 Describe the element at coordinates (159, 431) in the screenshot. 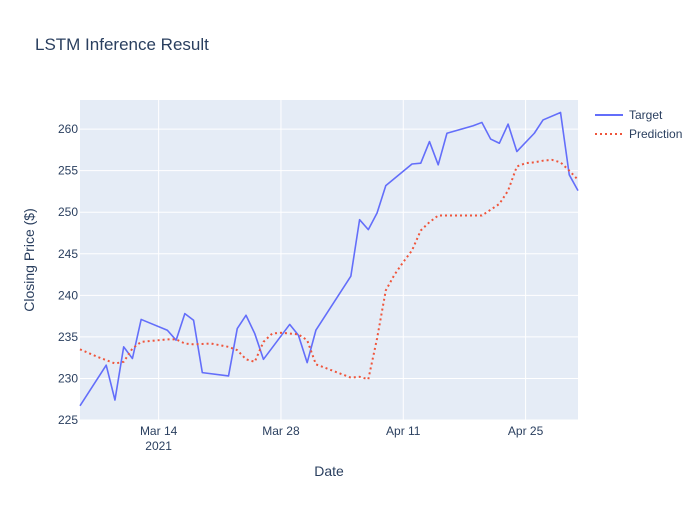

I see `x-tick-label: Mar 14` at that location.